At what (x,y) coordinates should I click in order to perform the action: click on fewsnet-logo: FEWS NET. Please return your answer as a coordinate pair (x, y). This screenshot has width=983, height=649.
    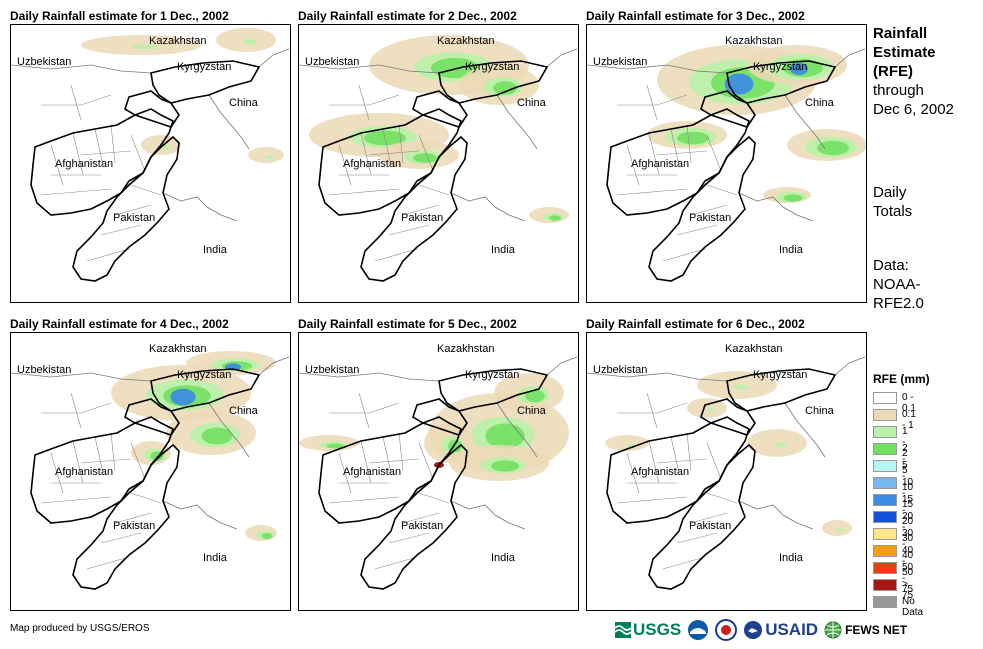
    Looking at the image, I should click on (865, 630).